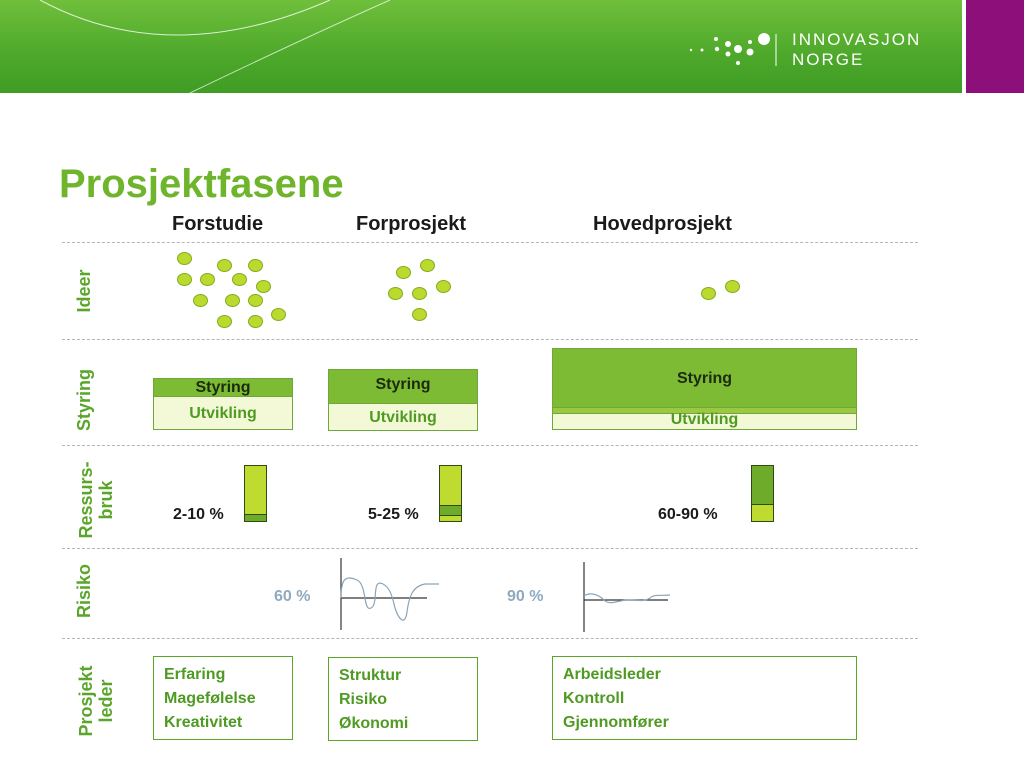 The height and width of the screenshot is (768, 1024). I want to click on row-label-styring: Styring, so click(84, 400).